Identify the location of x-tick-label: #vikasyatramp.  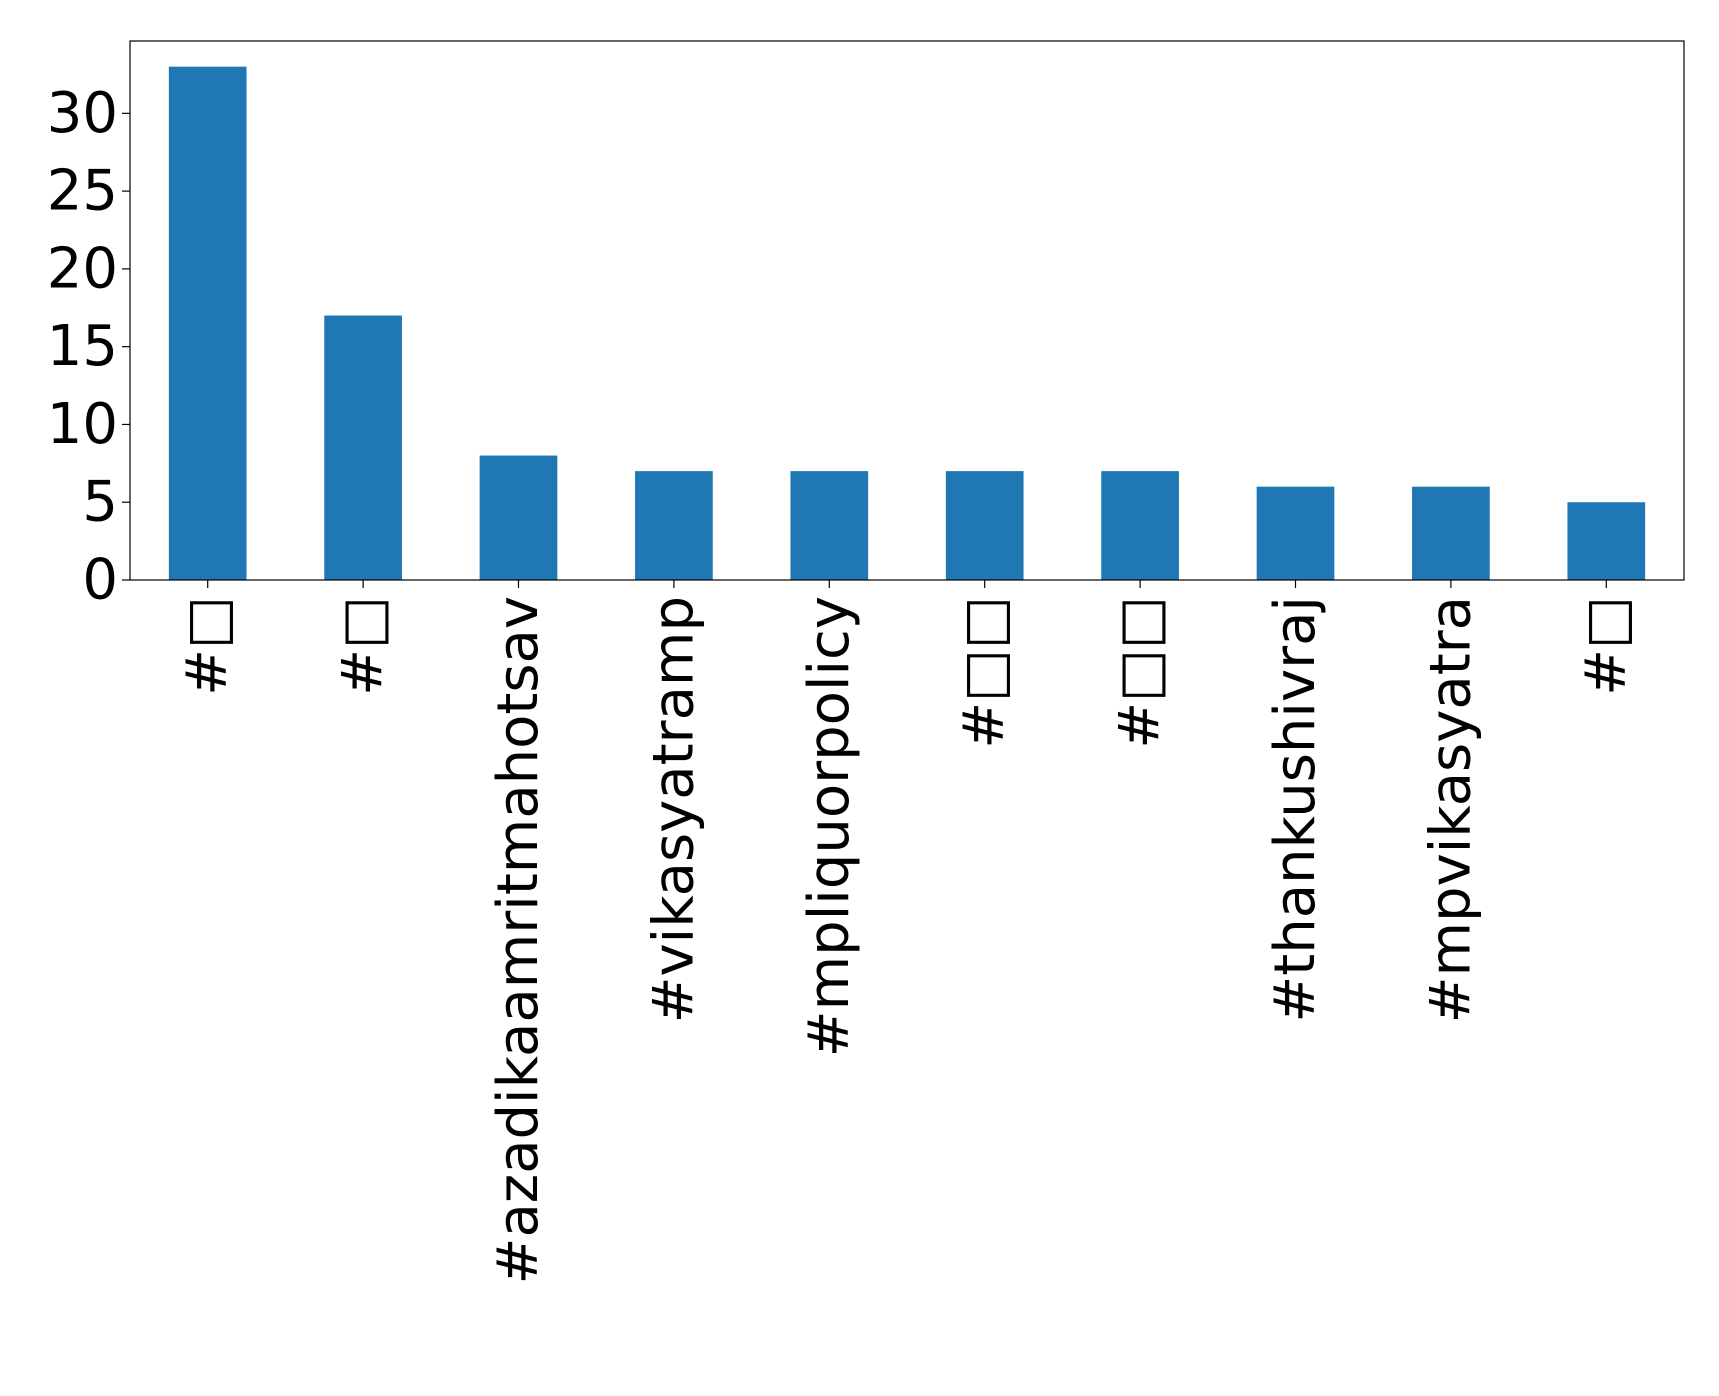
(673, 809).